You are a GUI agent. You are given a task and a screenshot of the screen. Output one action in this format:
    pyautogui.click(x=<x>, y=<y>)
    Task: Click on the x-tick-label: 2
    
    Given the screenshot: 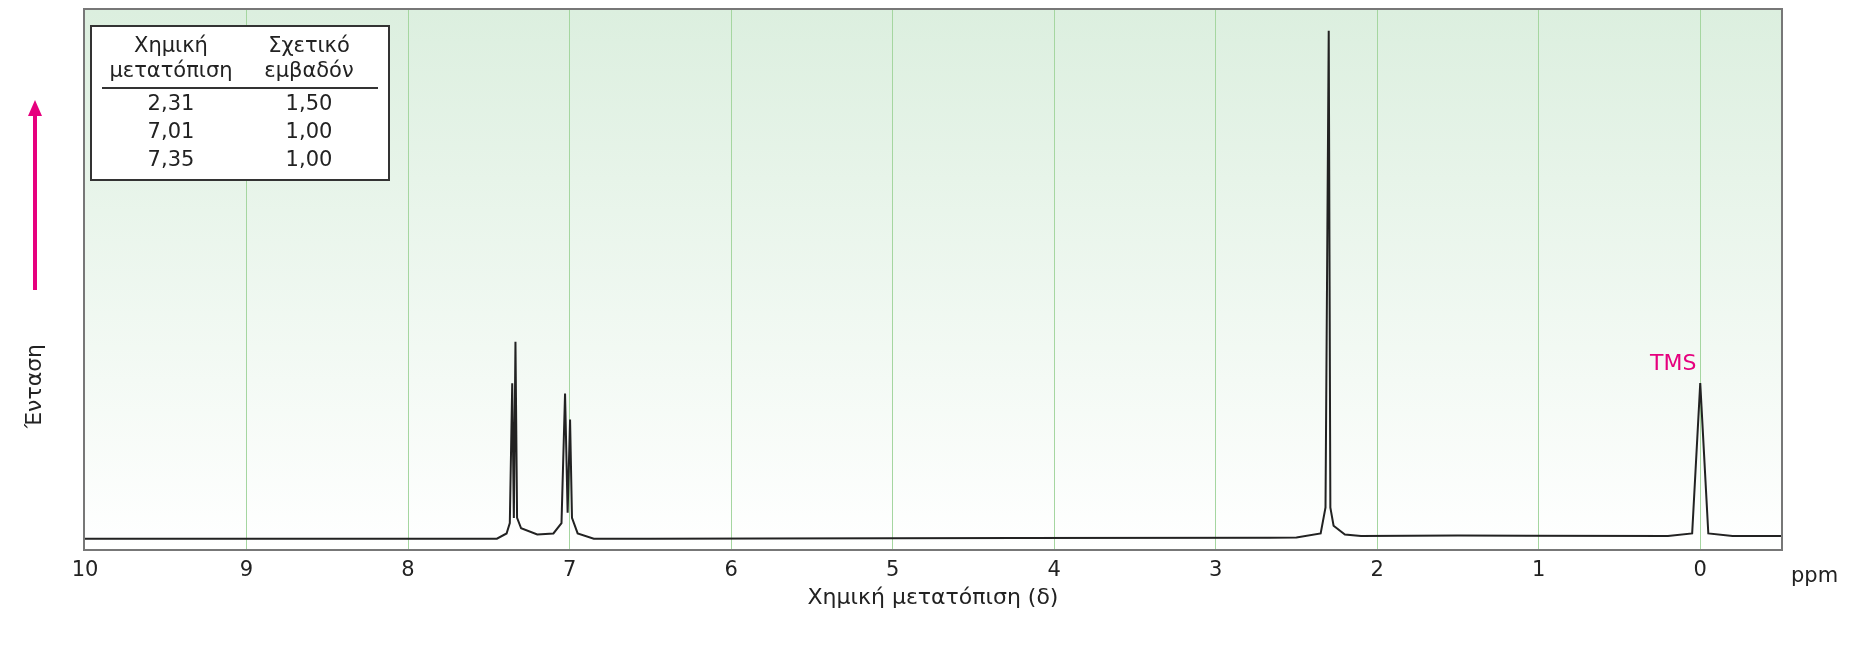 What is the action you would take?
    pyautogui.click(x=1377, y=569)
    